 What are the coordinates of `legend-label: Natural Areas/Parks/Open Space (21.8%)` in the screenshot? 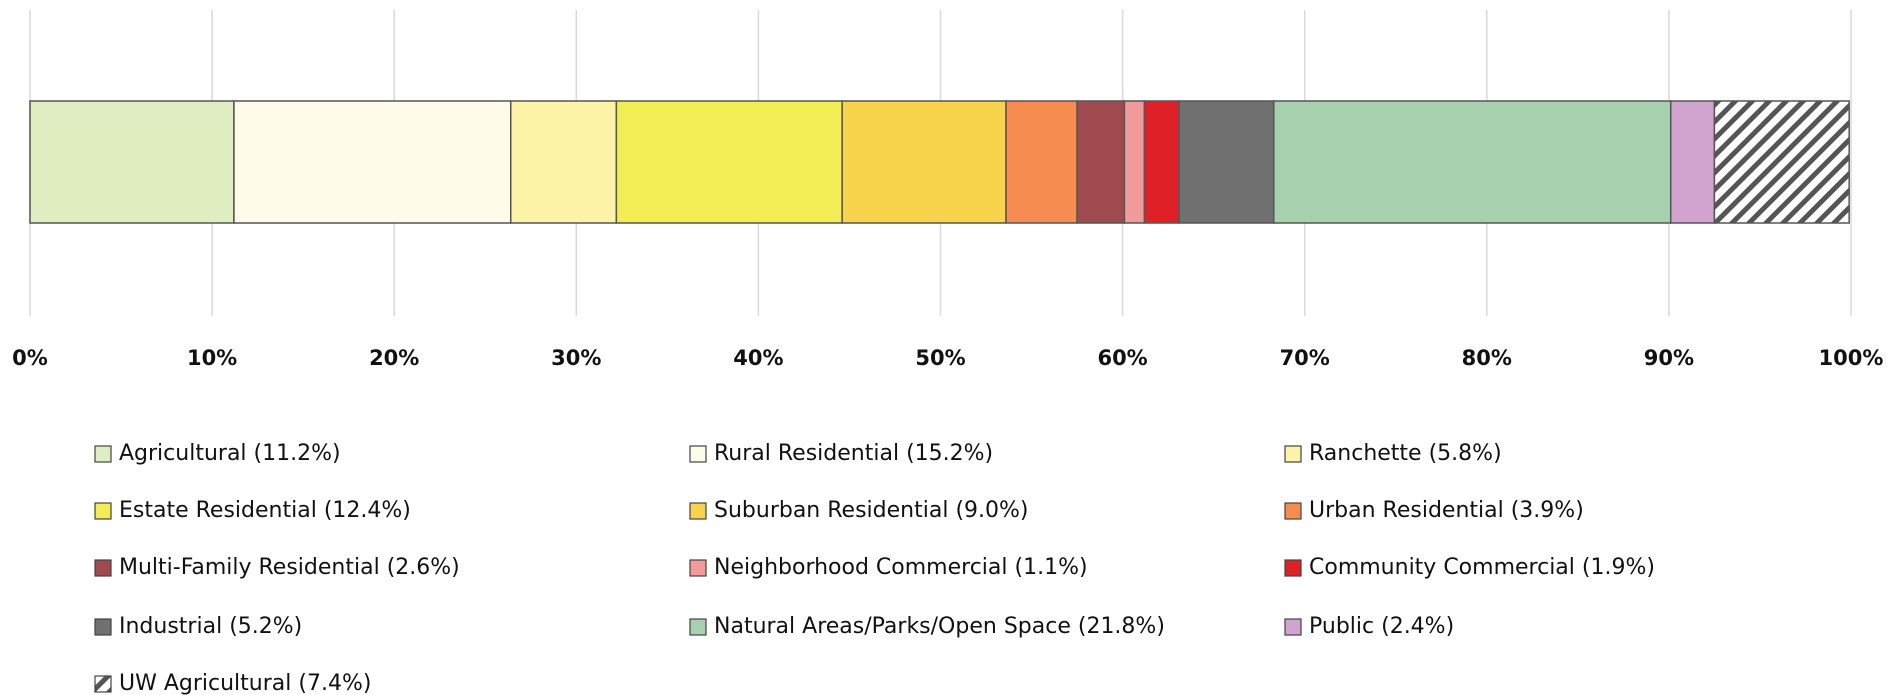 It's located at (939, 626).